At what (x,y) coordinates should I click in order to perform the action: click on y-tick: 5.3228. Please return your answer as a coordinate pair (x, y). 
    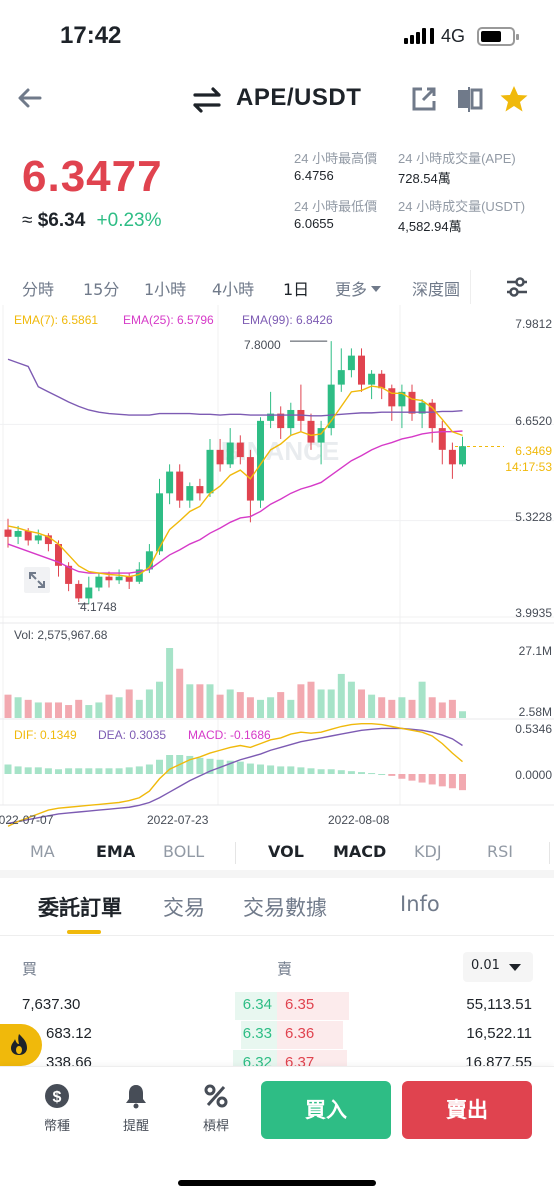
    Looking at the image, I should click on (533, 517).